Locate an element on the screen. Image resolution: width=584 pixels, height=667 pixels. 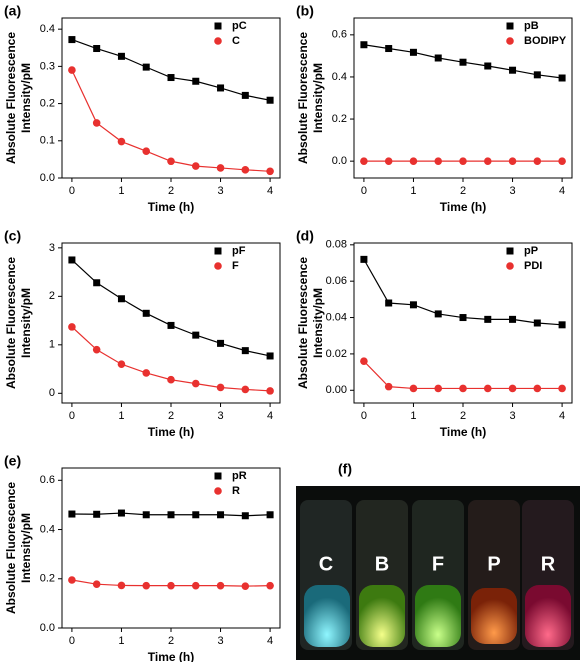
legend-label: BODIPY is located at coordinates (545, 41).